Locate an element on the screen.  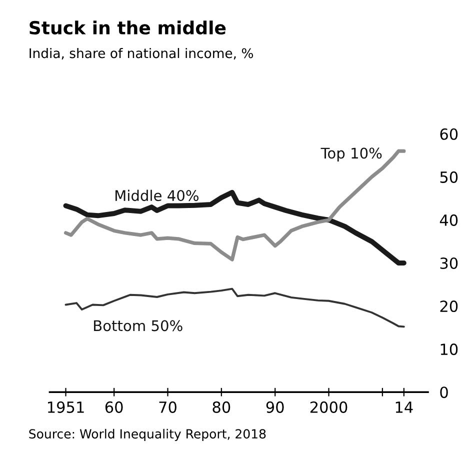
x-tick-label: 70 is located at coordinates (167, 407).